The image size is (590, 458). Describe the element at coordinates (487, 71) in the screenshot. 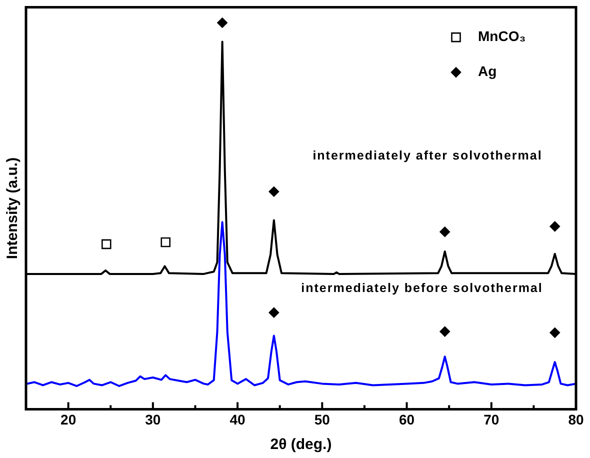

I see `legend-label: Ag` at that location.